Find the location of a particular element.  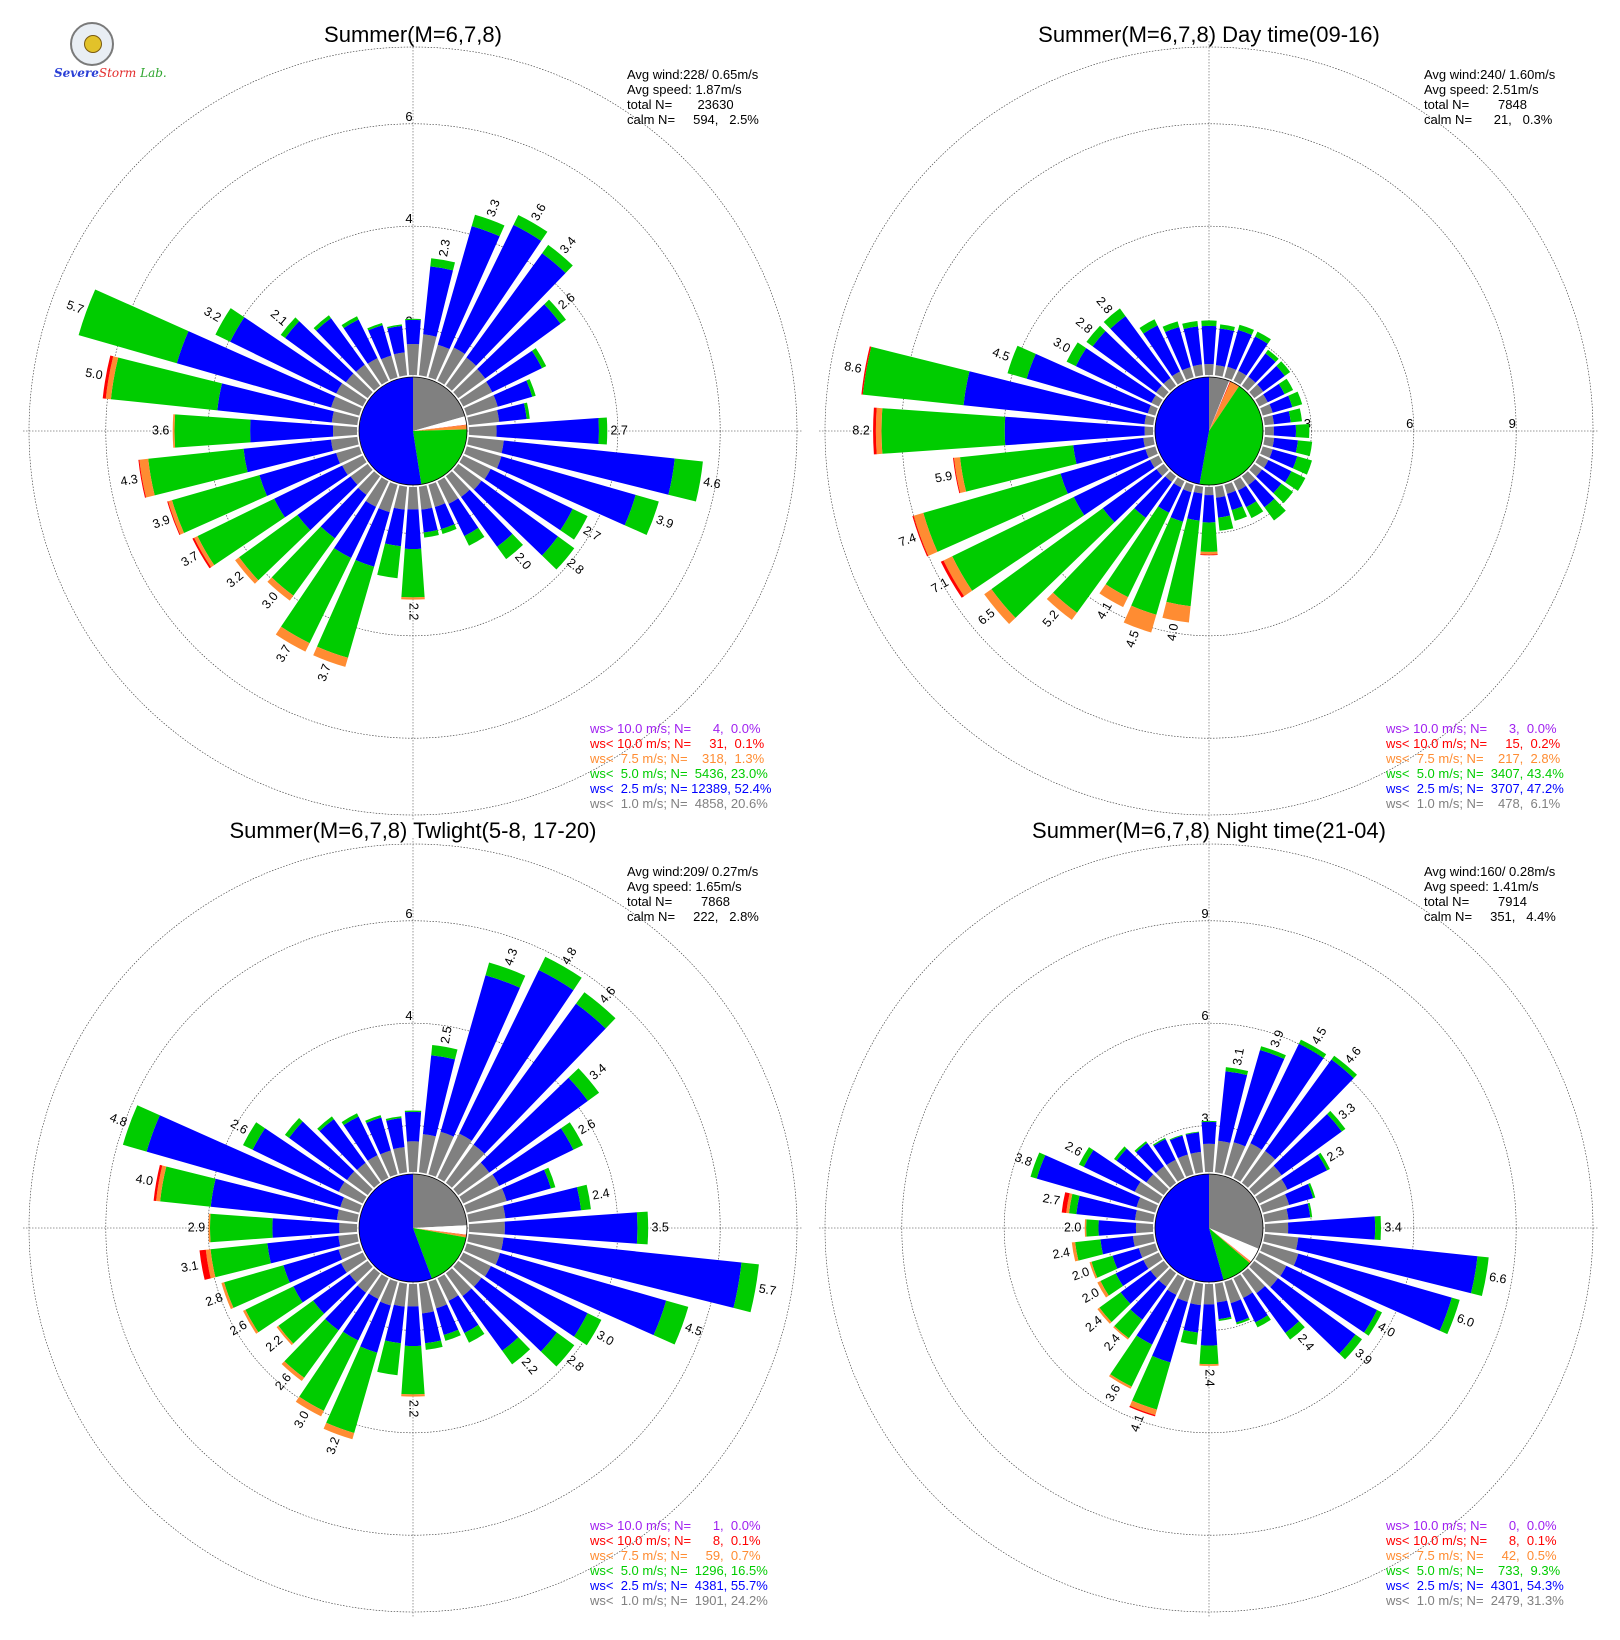

bar-value-label: 4.6 is located at coordinates (1353, 1055).